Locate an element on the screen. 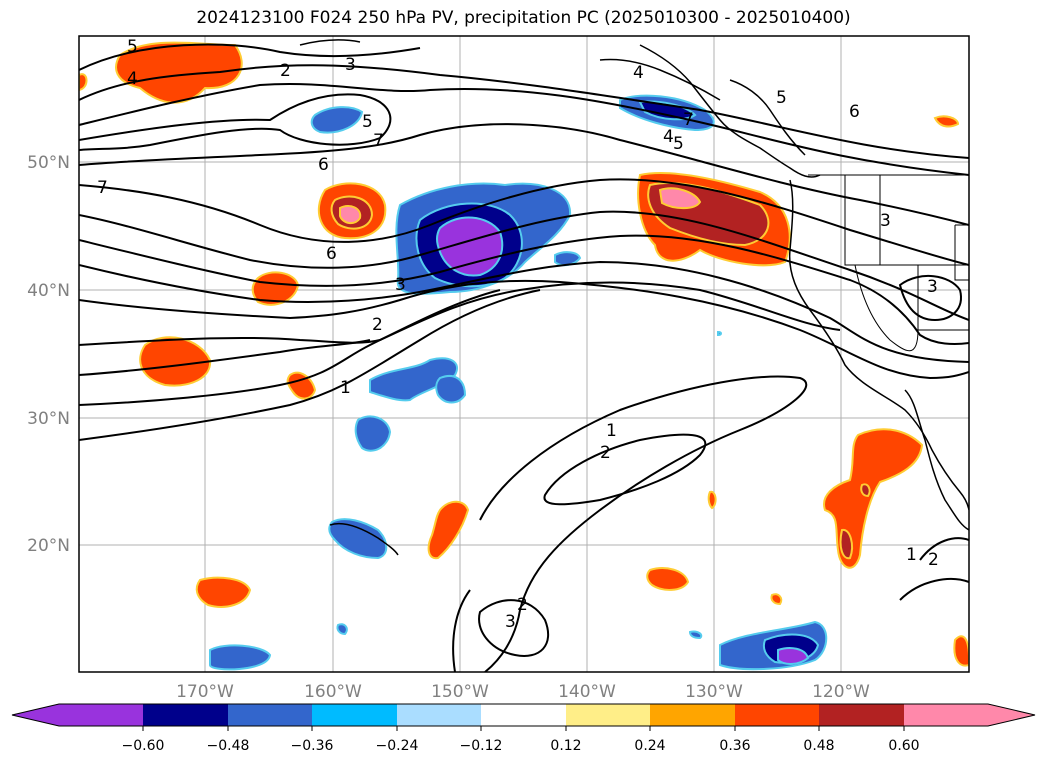 This screenshot has height=765, width=1047. lat-label: 40°N is located at coordinates (48, 291).